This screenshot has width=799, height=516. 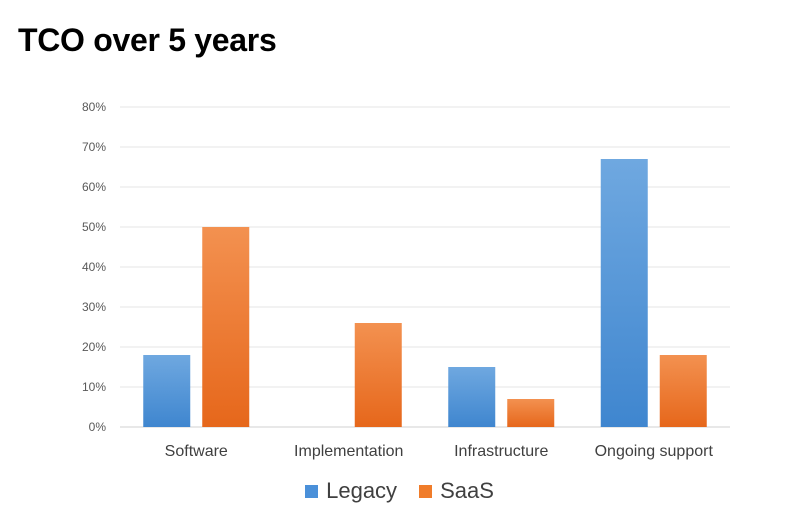 I want to click on y-tick-label: 70%, so click(x=94, y=147).